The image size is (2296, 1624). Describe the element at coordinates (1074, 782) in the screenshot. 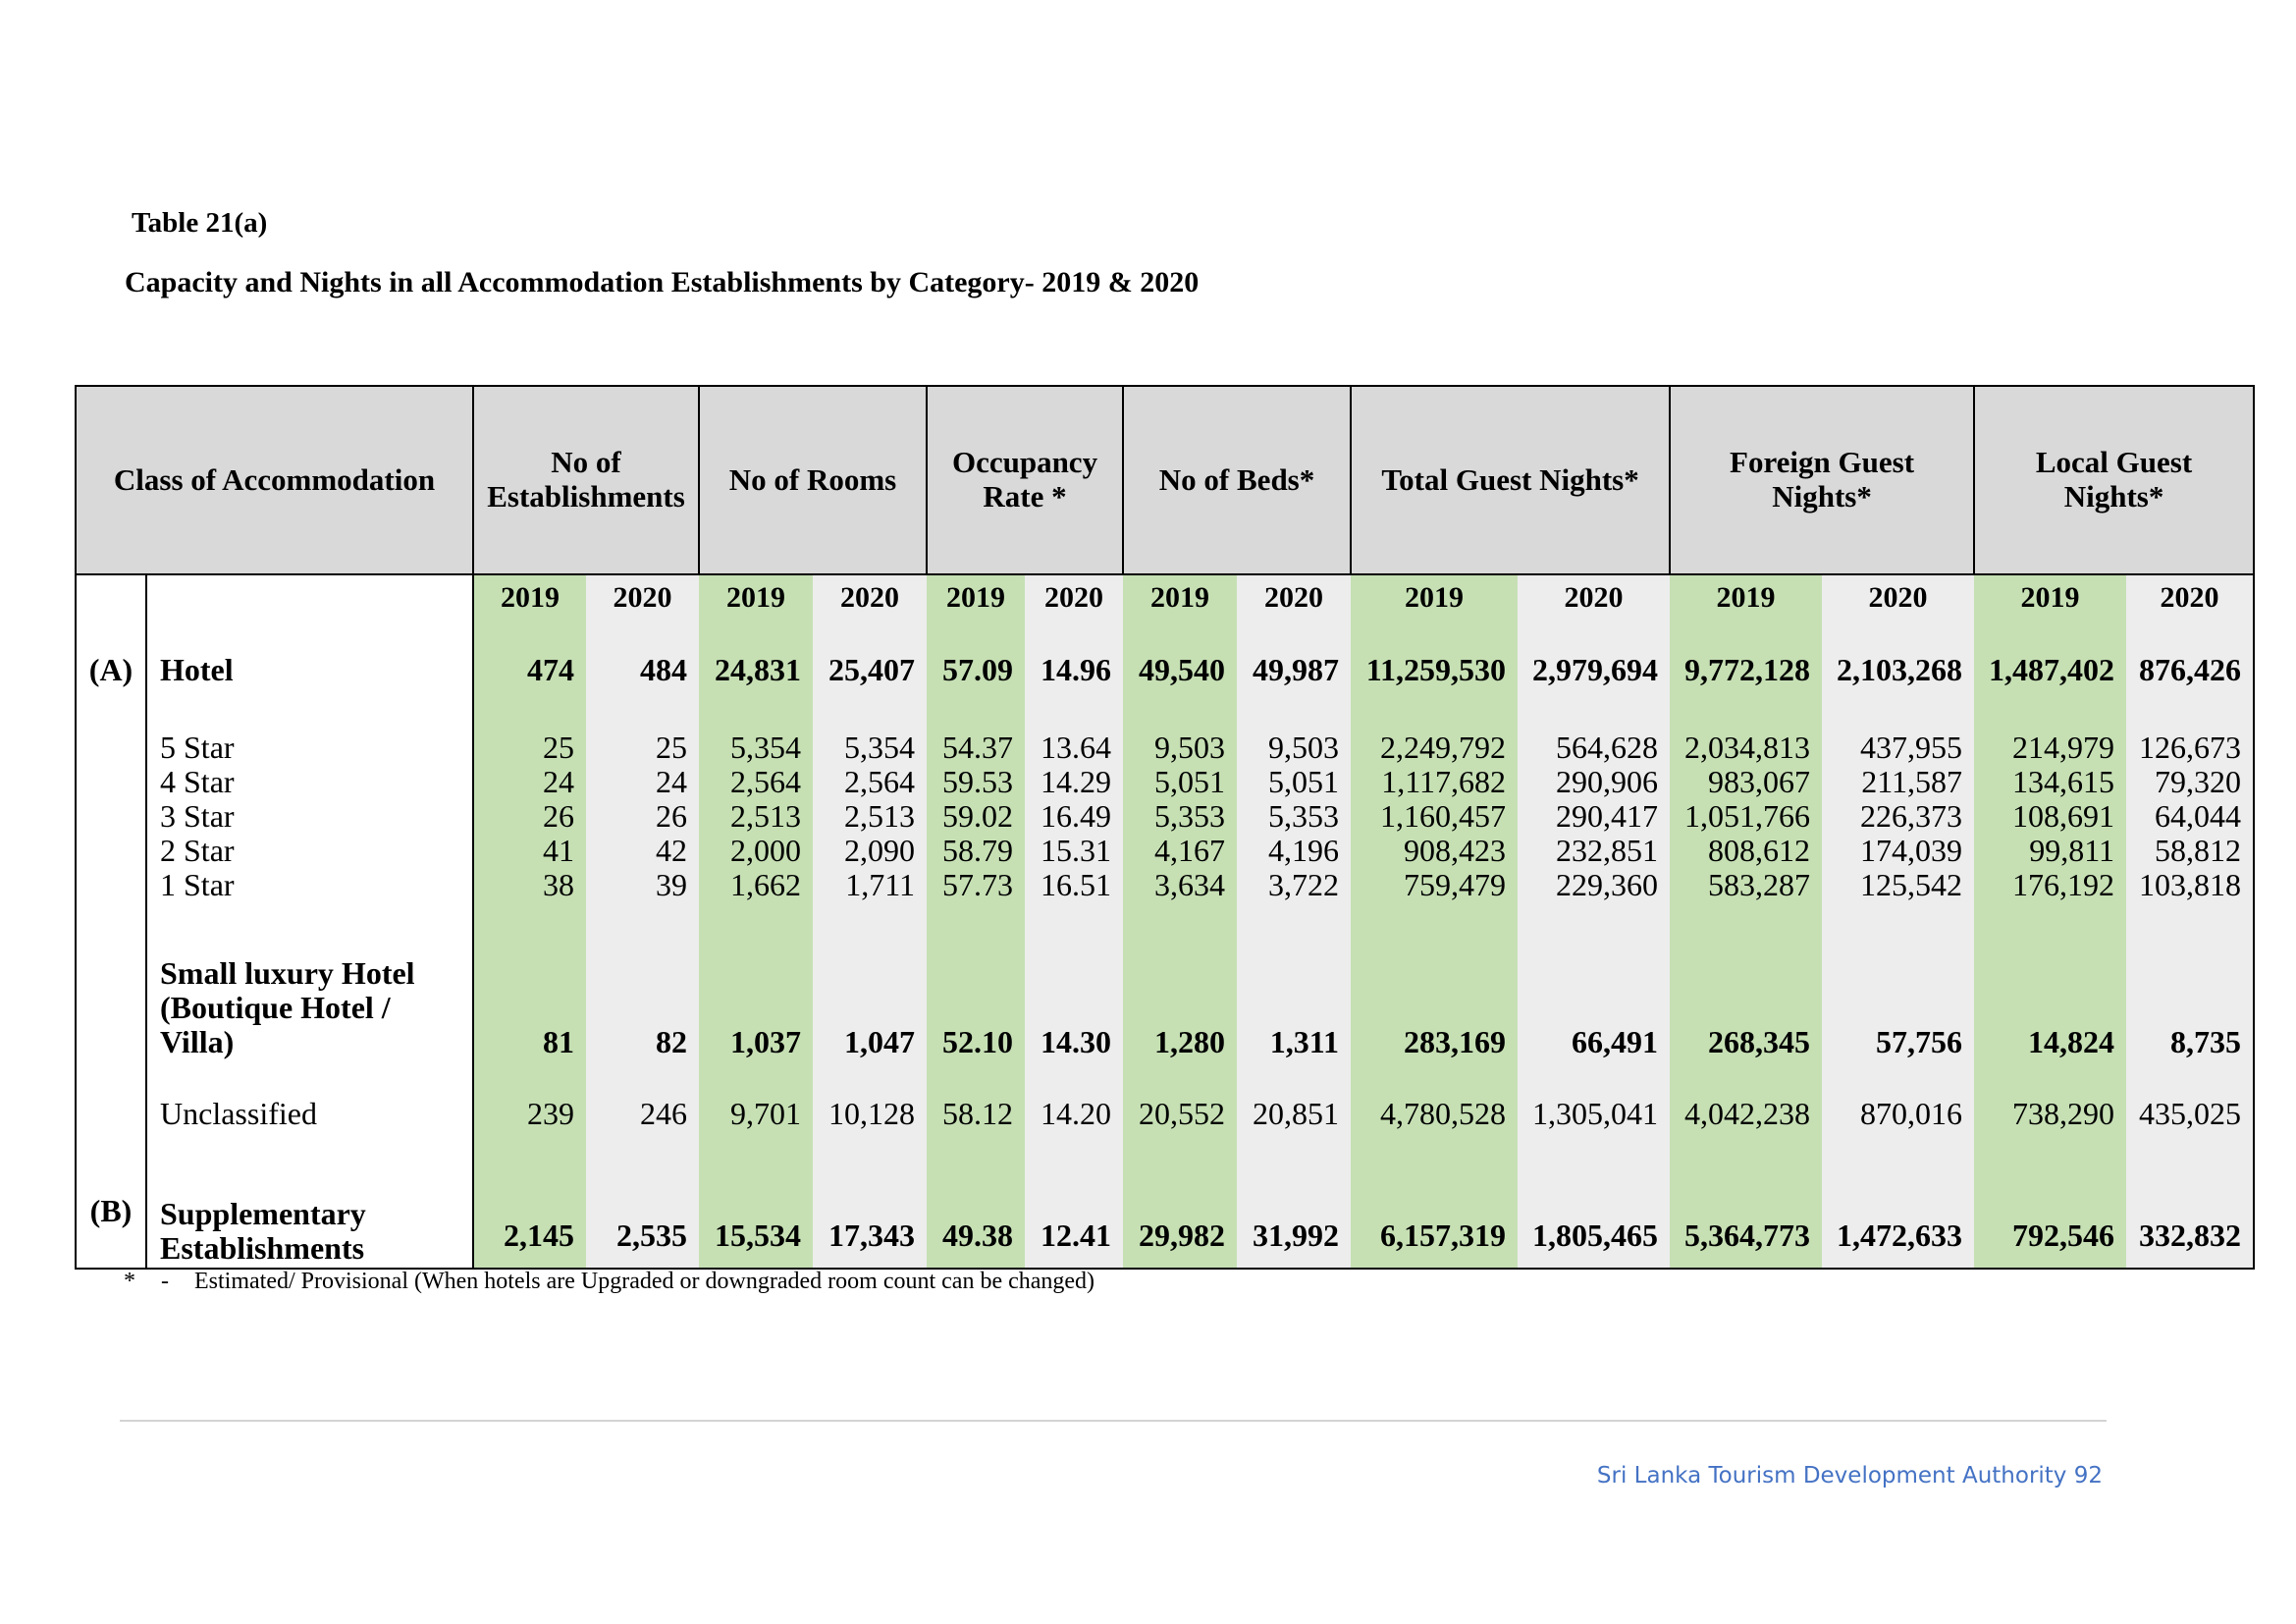

I see `value-cell: 14.29` at that location.